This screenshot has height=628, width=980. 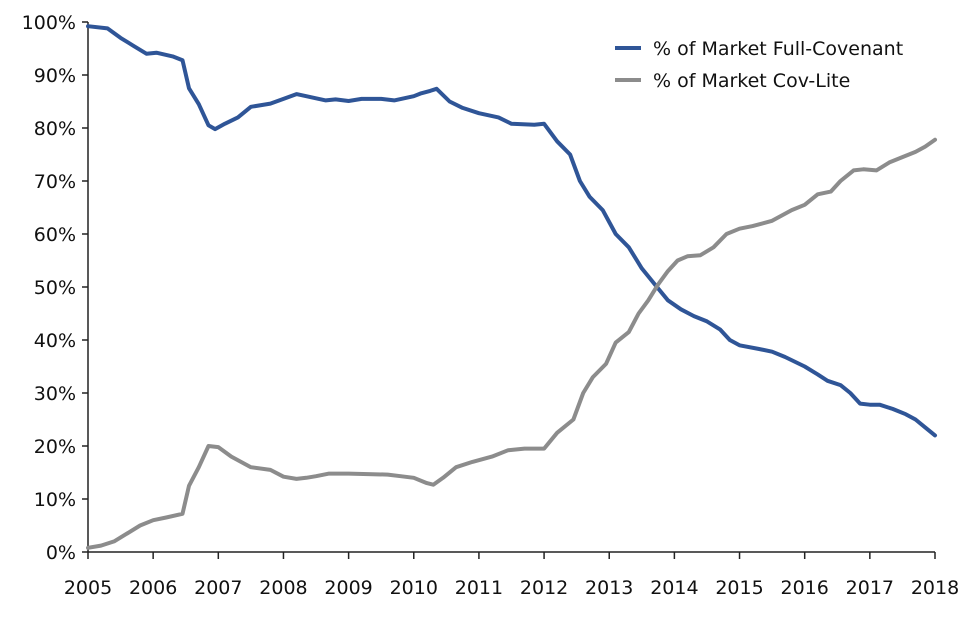 What do you see at coordinates (55, 182) in the screenshot?
I see `y-tick-label: 70%` at bounding box center [55, 182].